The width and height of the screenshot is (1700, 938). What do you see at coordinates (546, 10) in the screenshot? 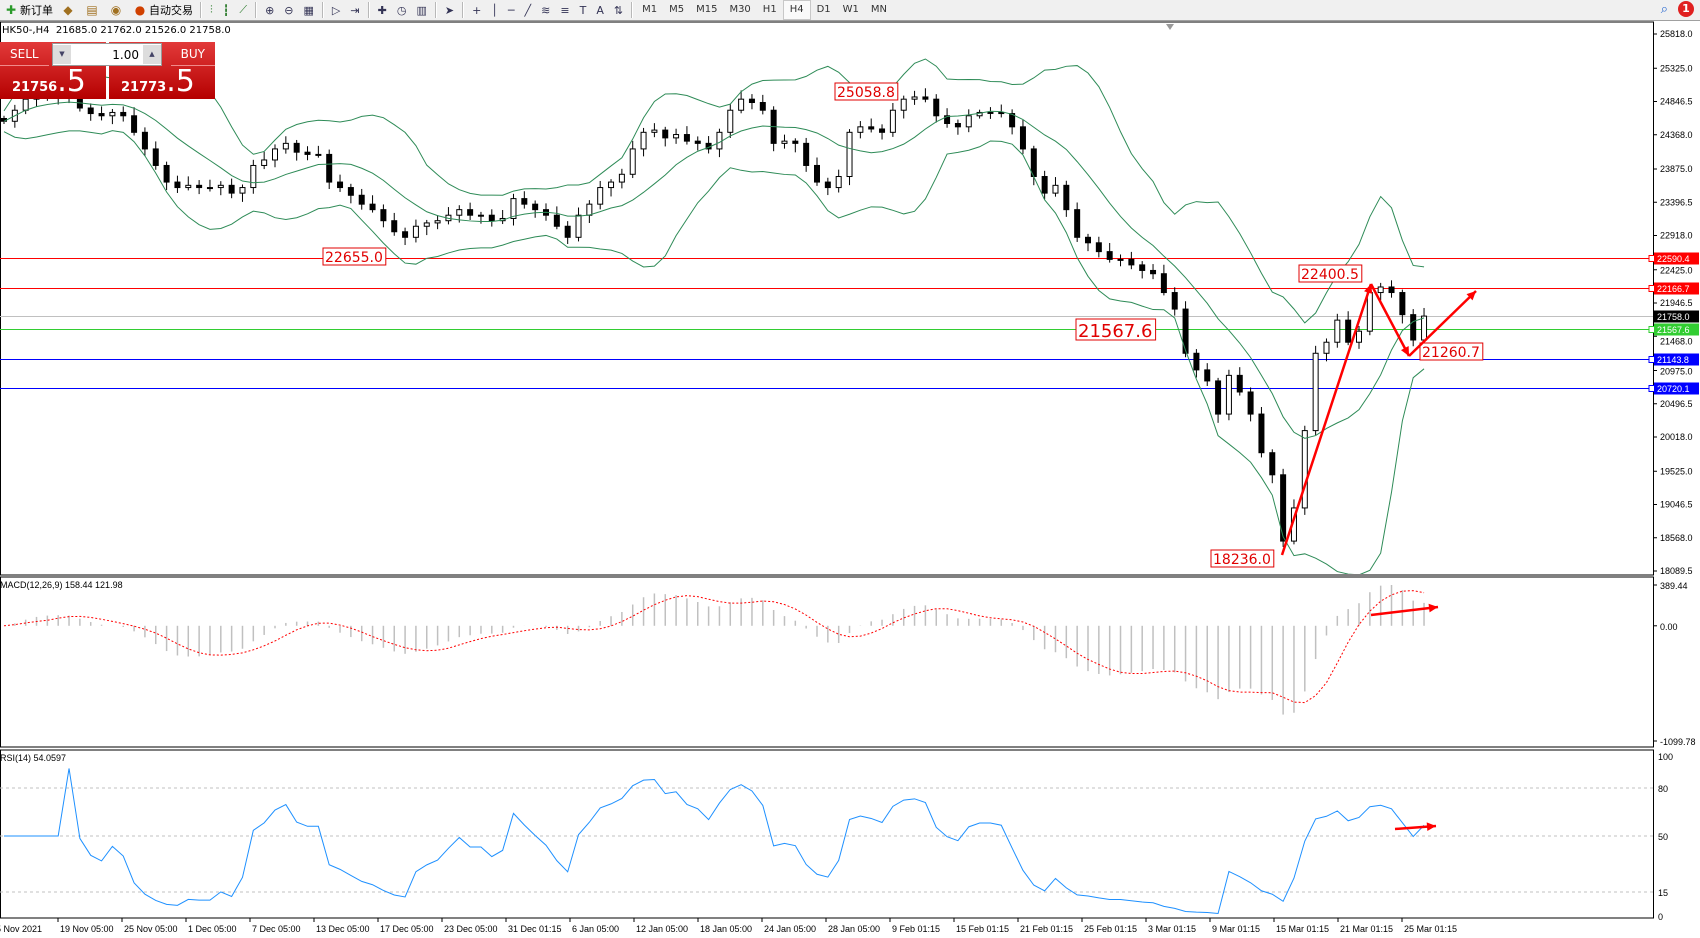
I see `fibonacci-icon: ≋` at bounding box center [546, 10].